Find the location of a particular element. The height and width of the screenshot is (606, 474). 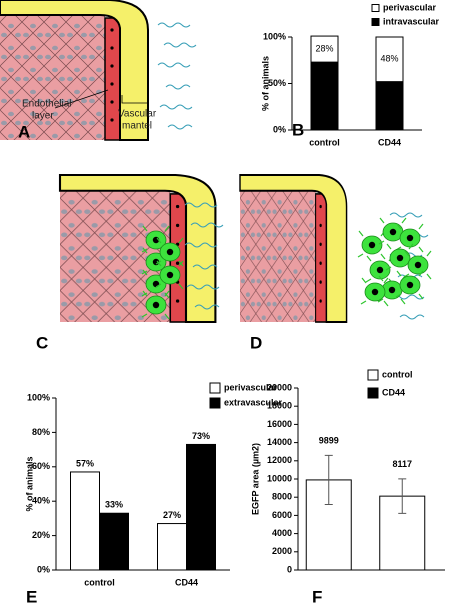

y-tick-label: 18000 is located at coordinates (279, 406).